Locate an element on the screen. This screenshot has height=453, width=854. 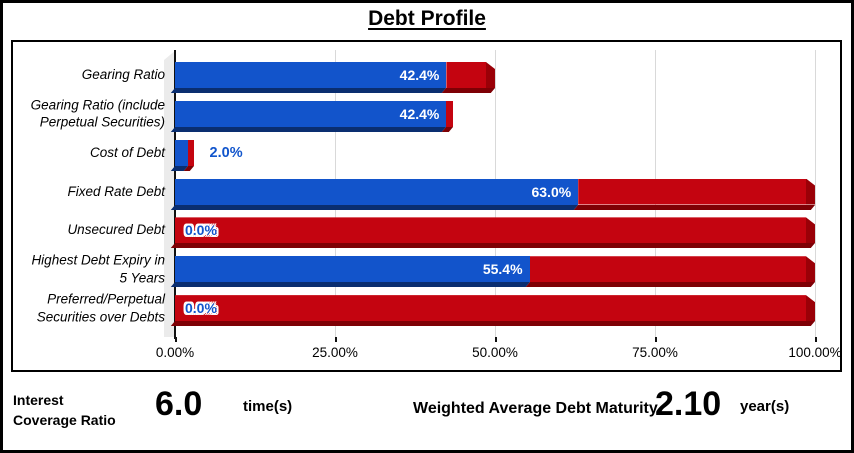
category-label: Unsecured Debt is located at coordinates (116, 230).